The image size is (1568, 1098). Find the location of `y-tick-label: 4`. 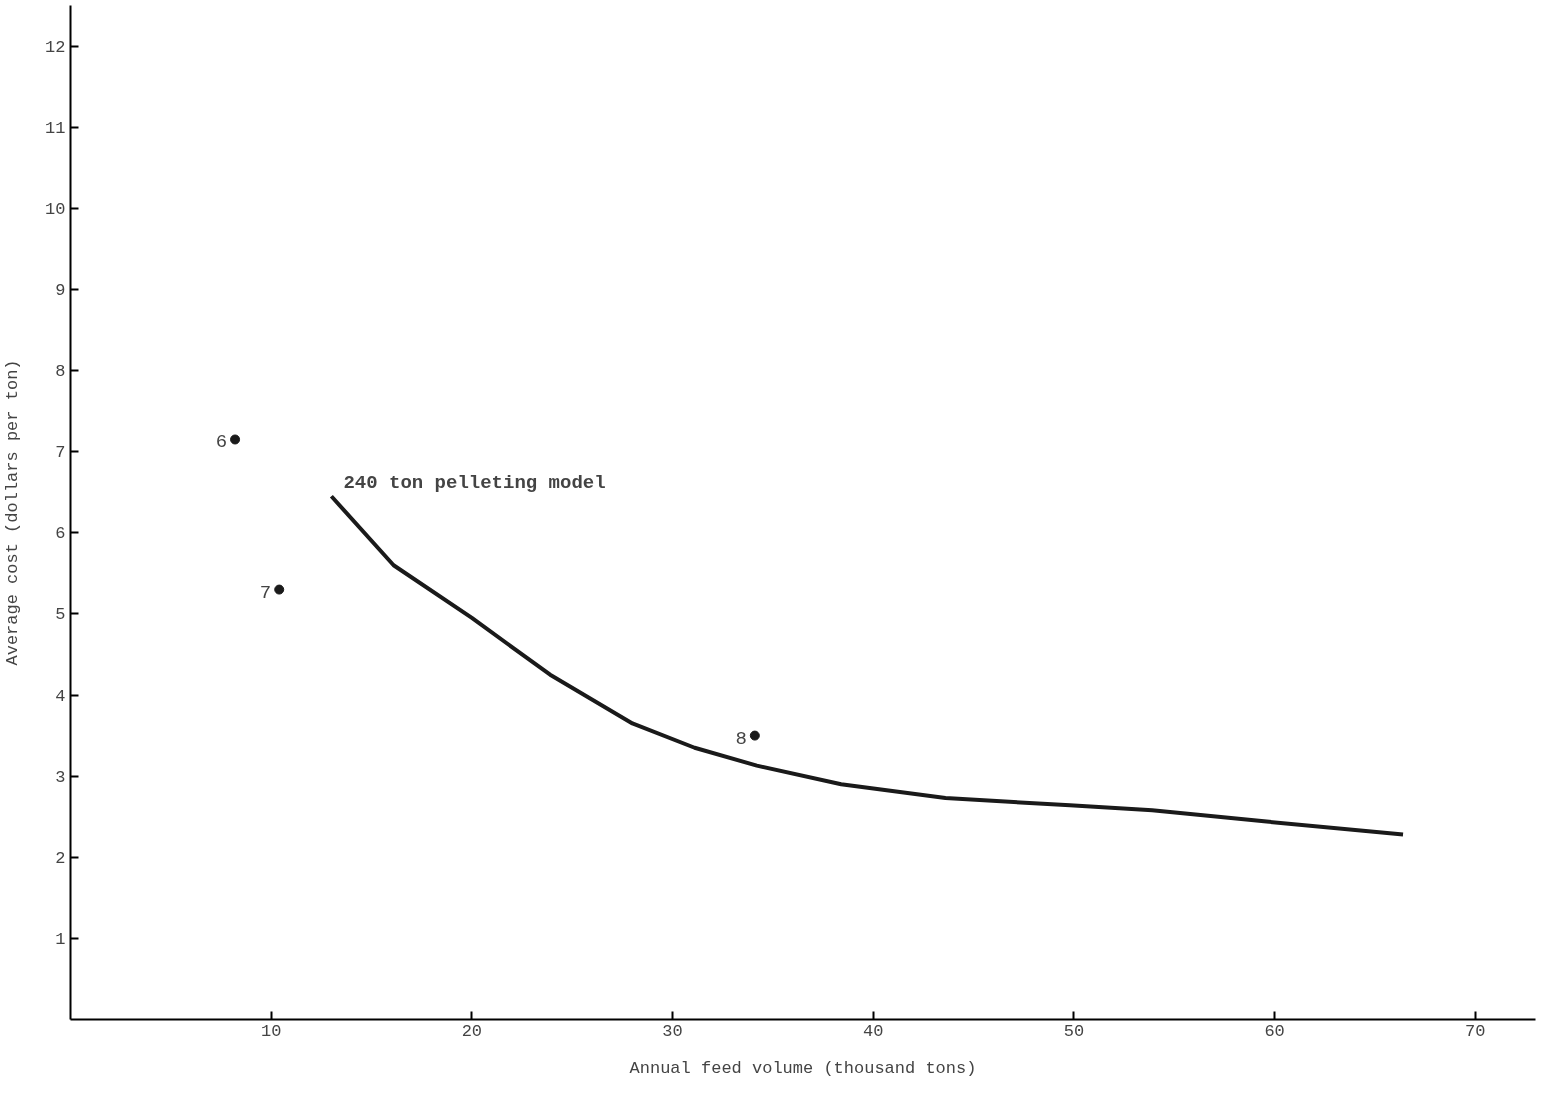

y-tick-label: 4 is located at coordinates (60, 696).